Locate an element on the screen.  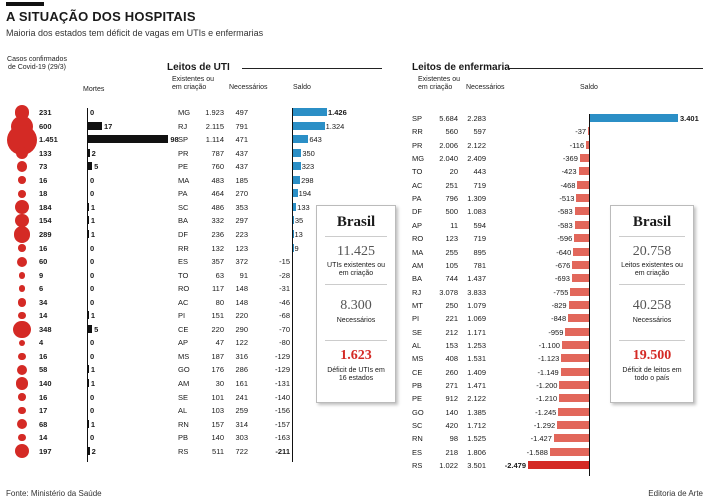
casos-label: 140 is located at coordinates (45, 383).